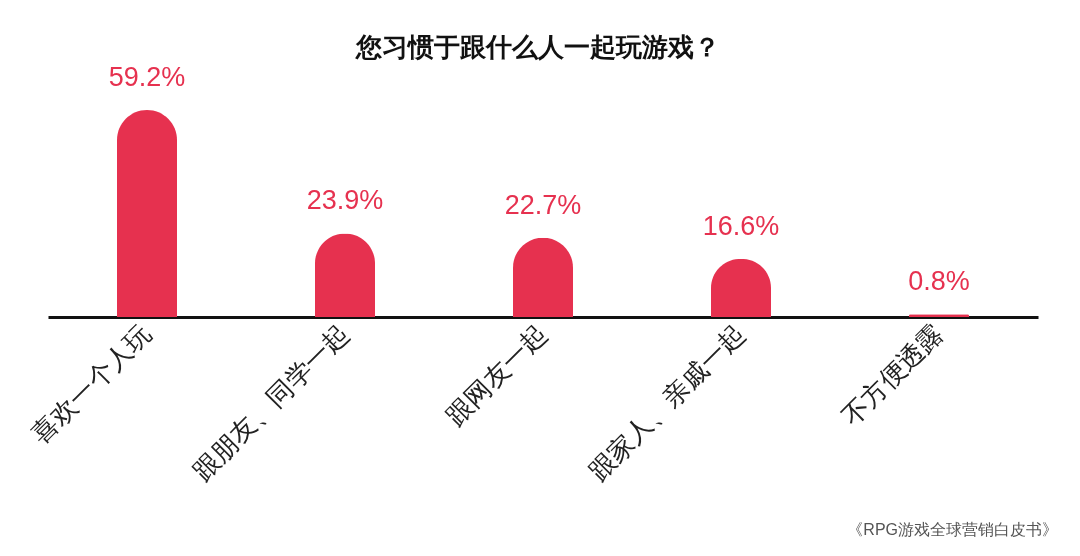 Image resolution: width=1080 pixels, height=556 pixels. I want to click on x-tick-label: 跟朋友、同学一起, so click(270, 402).